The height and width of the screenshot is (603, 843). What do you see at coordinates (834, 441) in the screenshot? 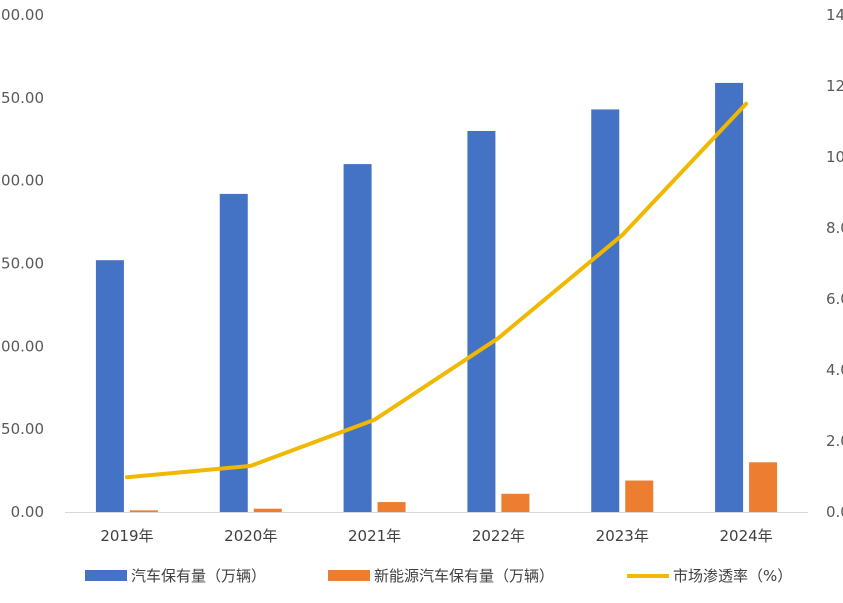
I see `right-tick-label: 2.00` at bounding box center [834, 441].